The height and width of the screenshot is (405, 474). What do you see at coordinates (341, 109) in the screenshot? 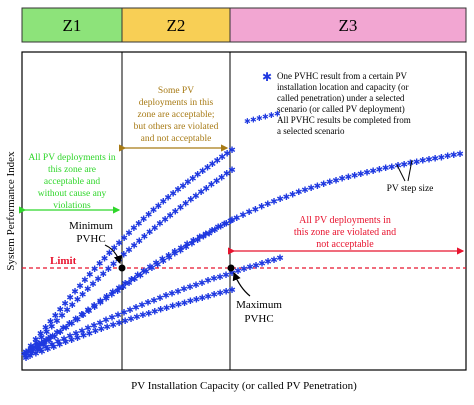
I see `legend-item1-line-4: scenario (or called PV deployment)` at bounding box center [341, 109].